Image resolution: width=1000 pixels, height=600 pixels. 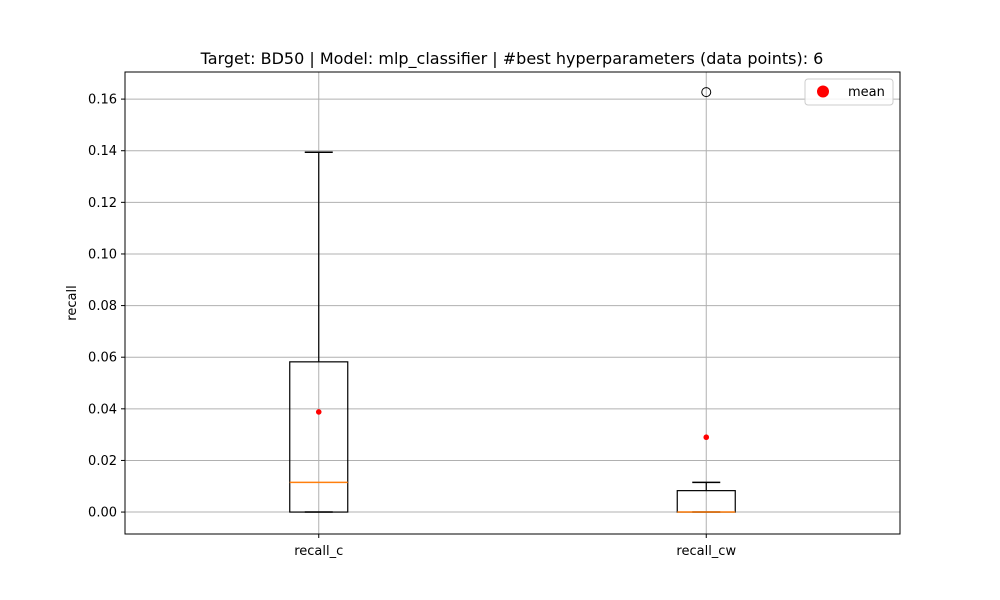 What do you see at coordinates (318, 551) in the screenshot?
I see `x-tick-label: recall_c` at bounding box center [318, 551].